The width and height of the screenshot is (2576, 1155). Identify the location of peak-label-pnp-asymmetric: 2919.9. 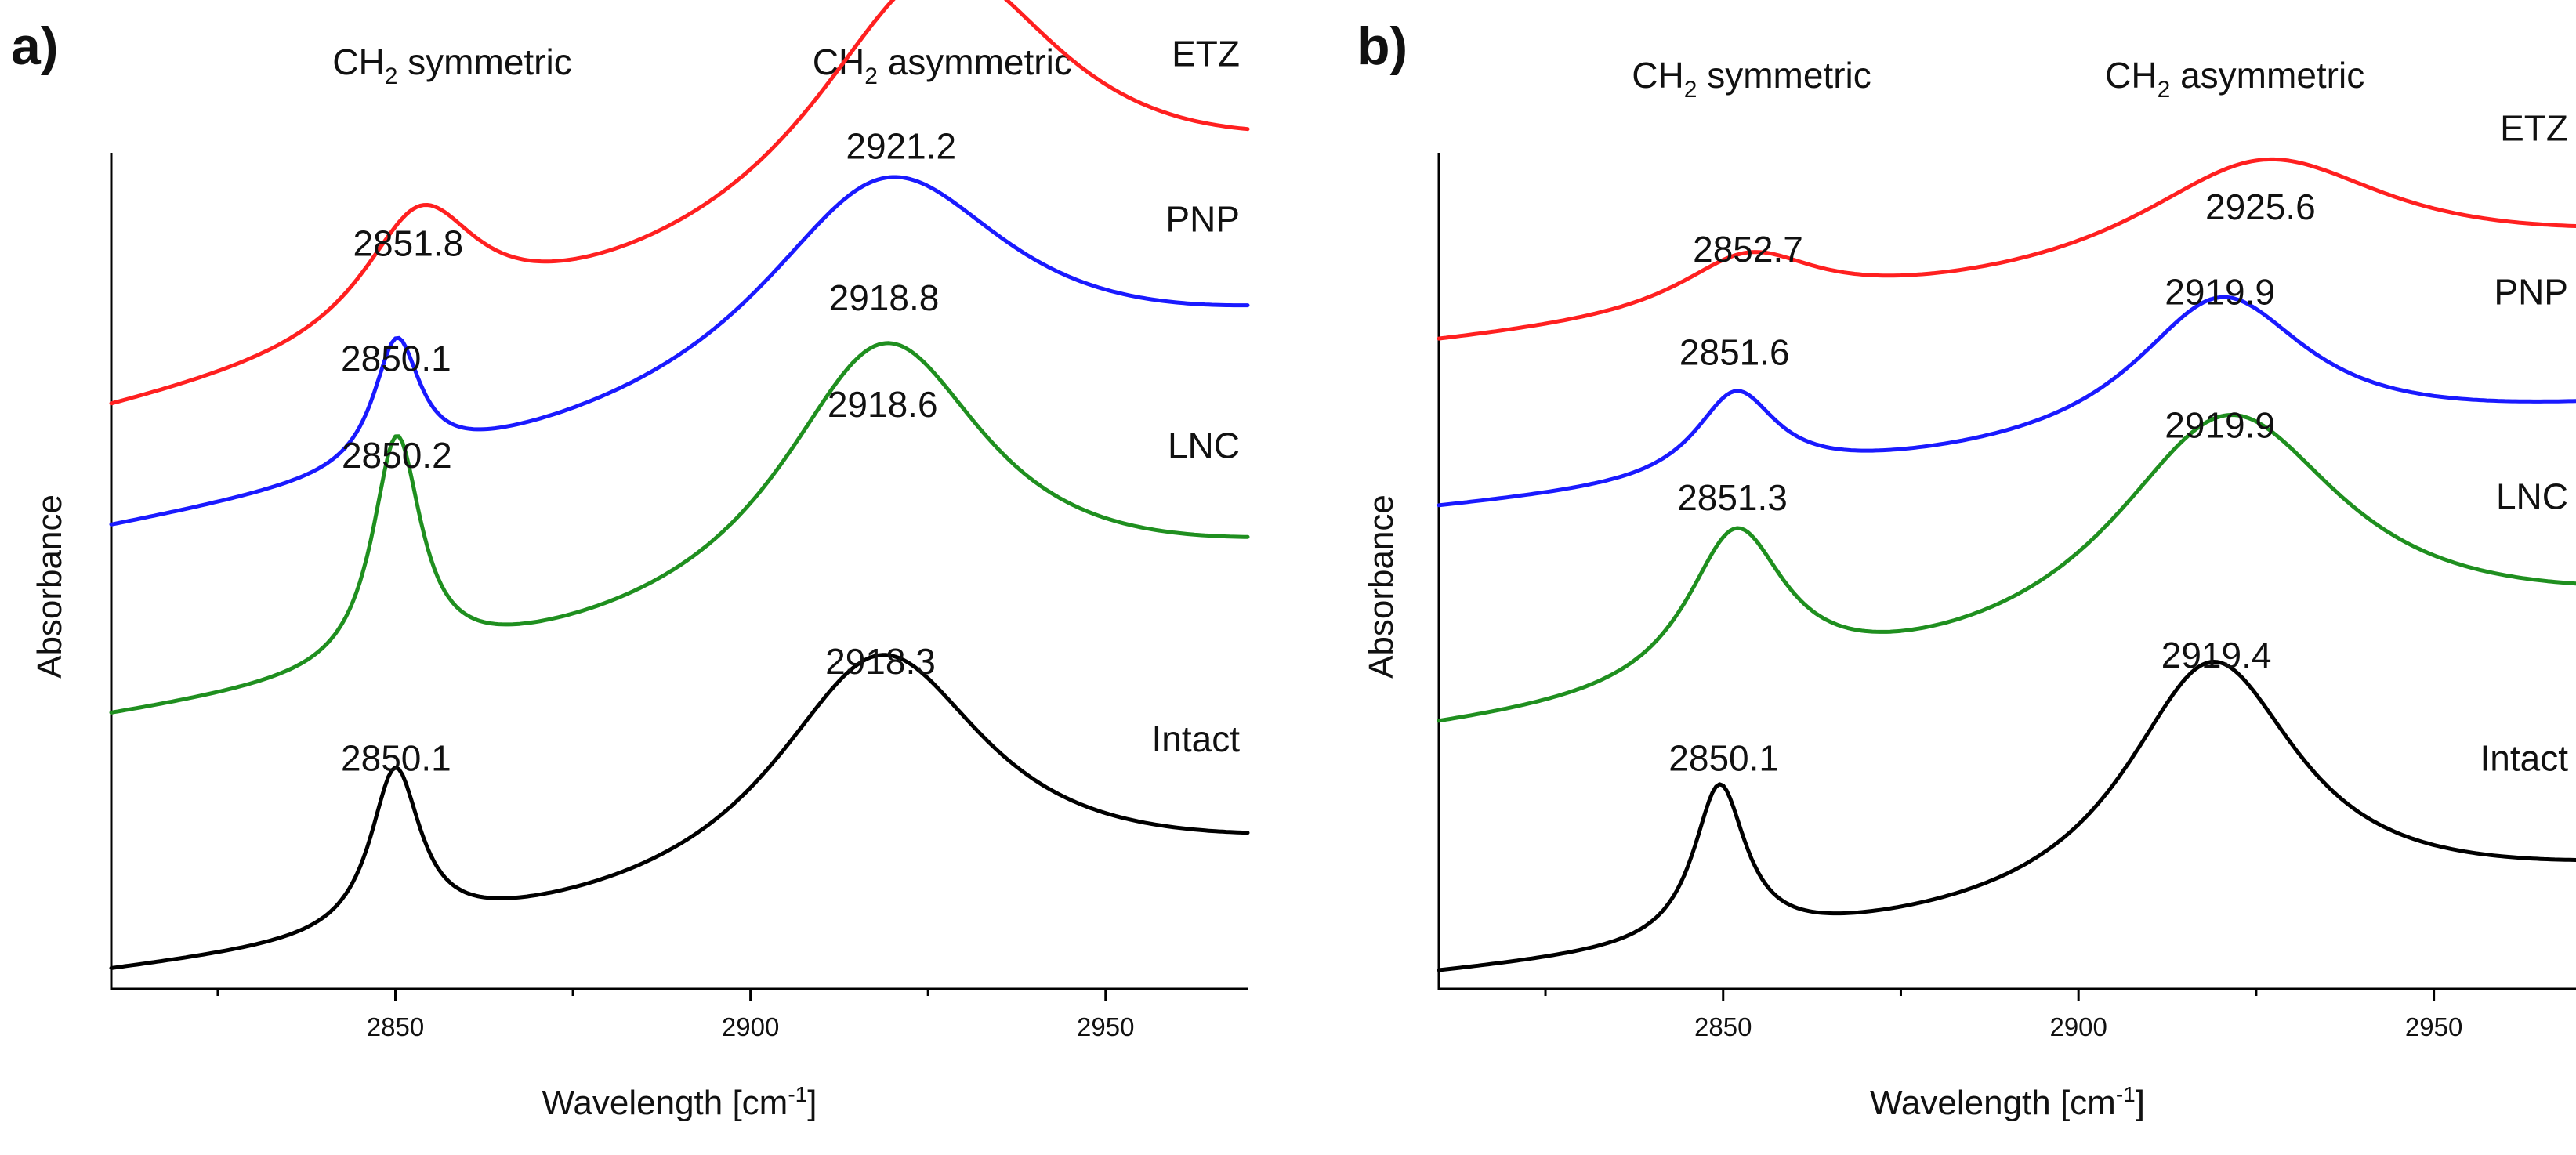
(2220, 291).